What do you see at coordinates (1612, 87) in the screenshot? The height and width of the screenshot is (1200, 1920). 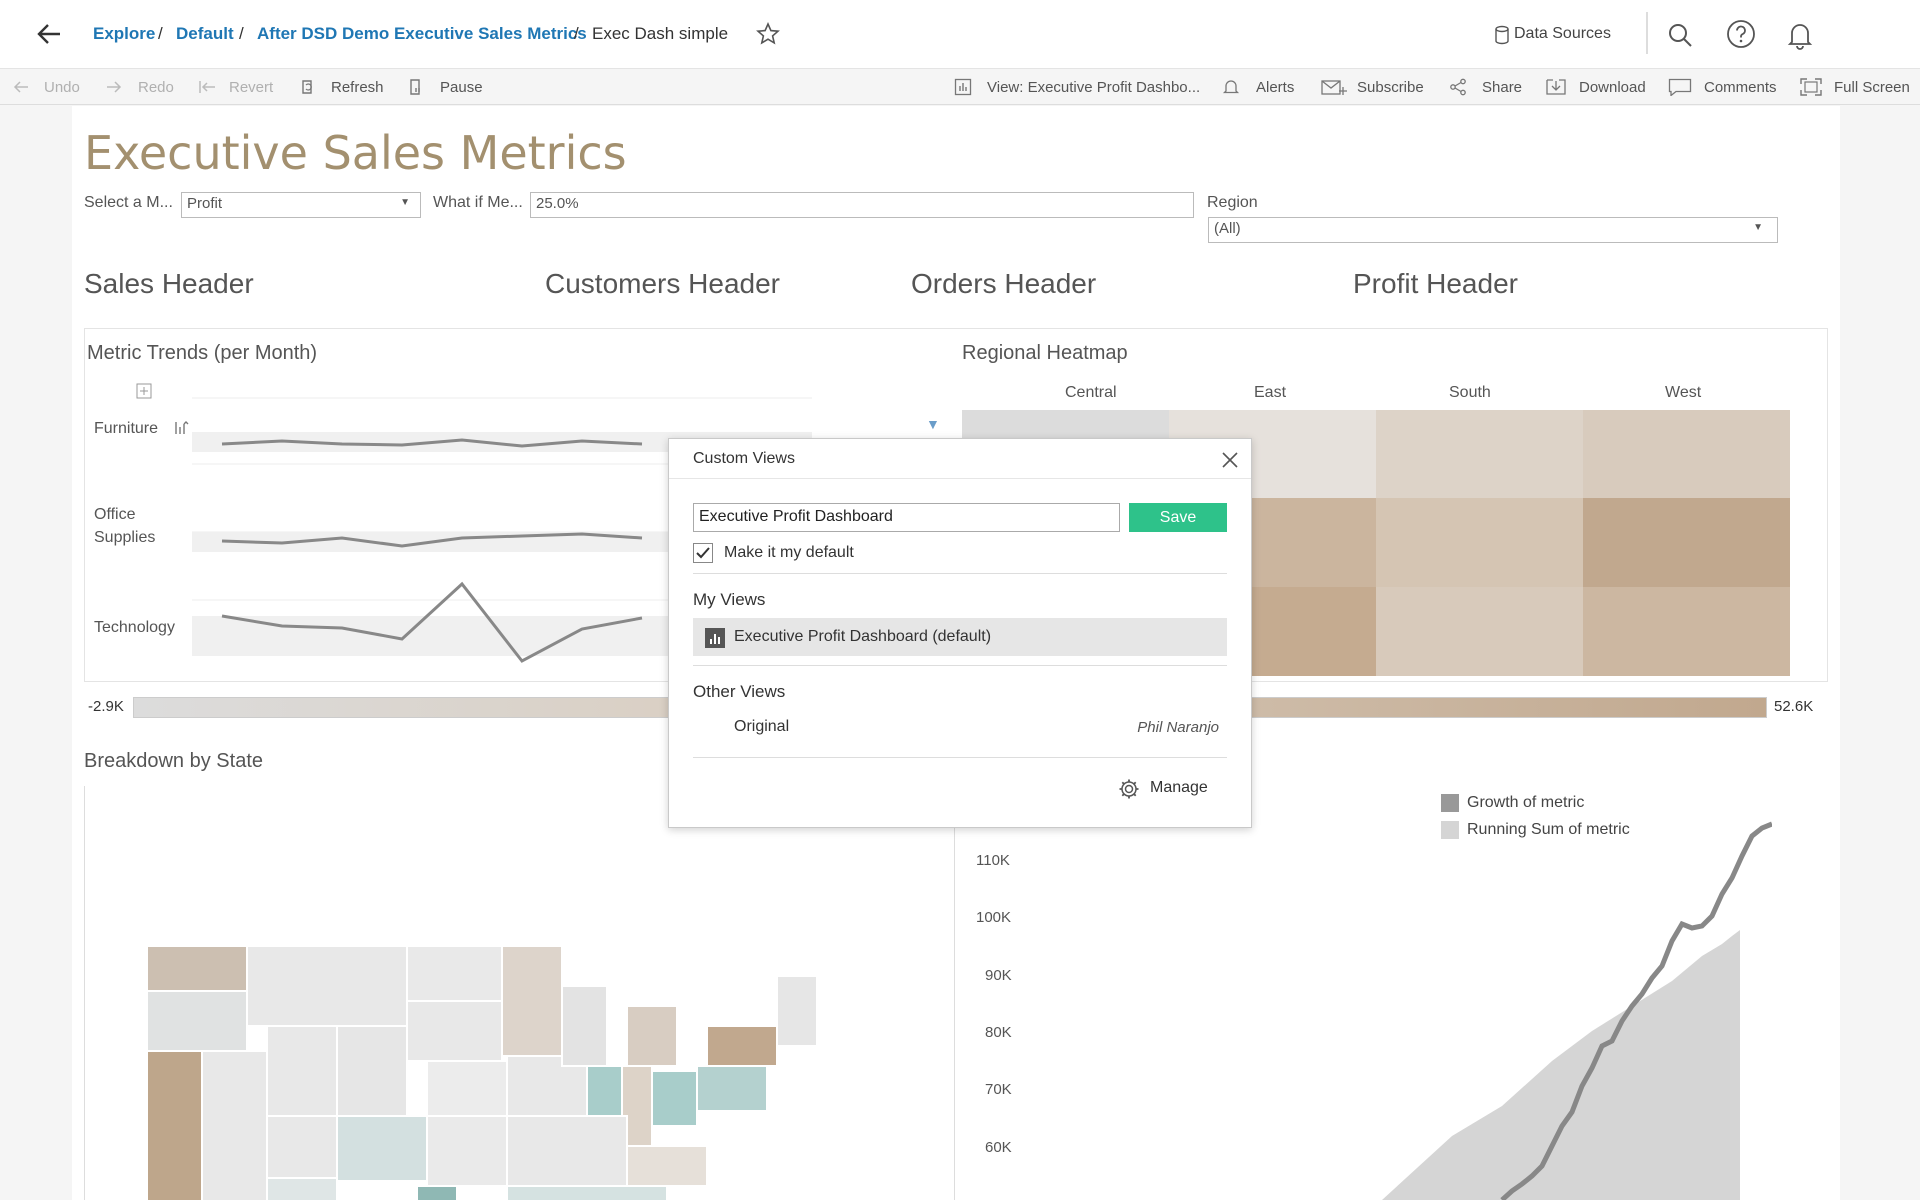 I see `download-button: Download` at bounding box center [1612, 87].